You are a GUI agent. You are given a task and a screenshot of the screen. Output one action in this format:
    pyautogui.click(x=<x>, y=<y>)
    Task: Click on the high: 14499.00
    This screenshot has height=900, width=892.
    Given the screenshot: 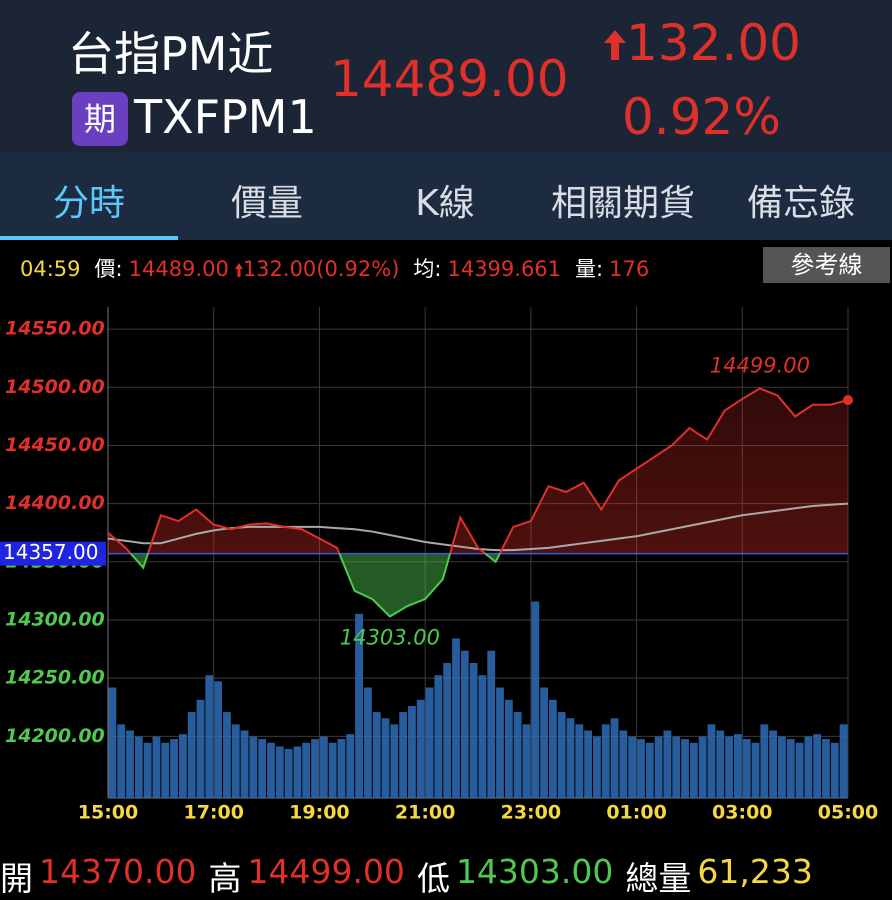 What is the action you would take?
    pyautogui.click(x=326, y=871)
    